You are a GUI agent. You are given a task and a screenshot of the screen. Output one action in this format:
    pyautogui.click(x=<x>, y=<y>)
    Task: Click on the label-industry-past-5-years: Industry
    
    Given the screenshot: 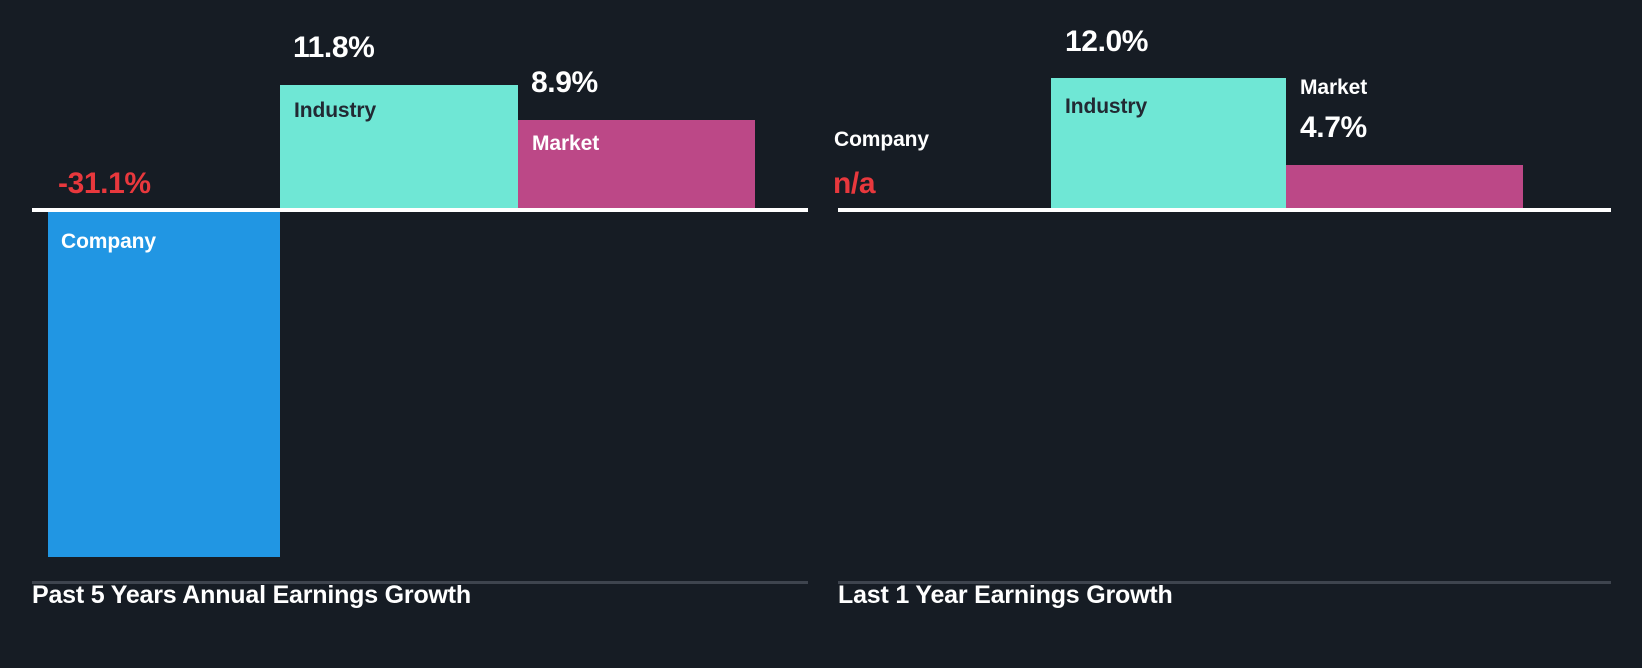 What is the action you would take?
    pyautogui.click(x=335, y=110)
    